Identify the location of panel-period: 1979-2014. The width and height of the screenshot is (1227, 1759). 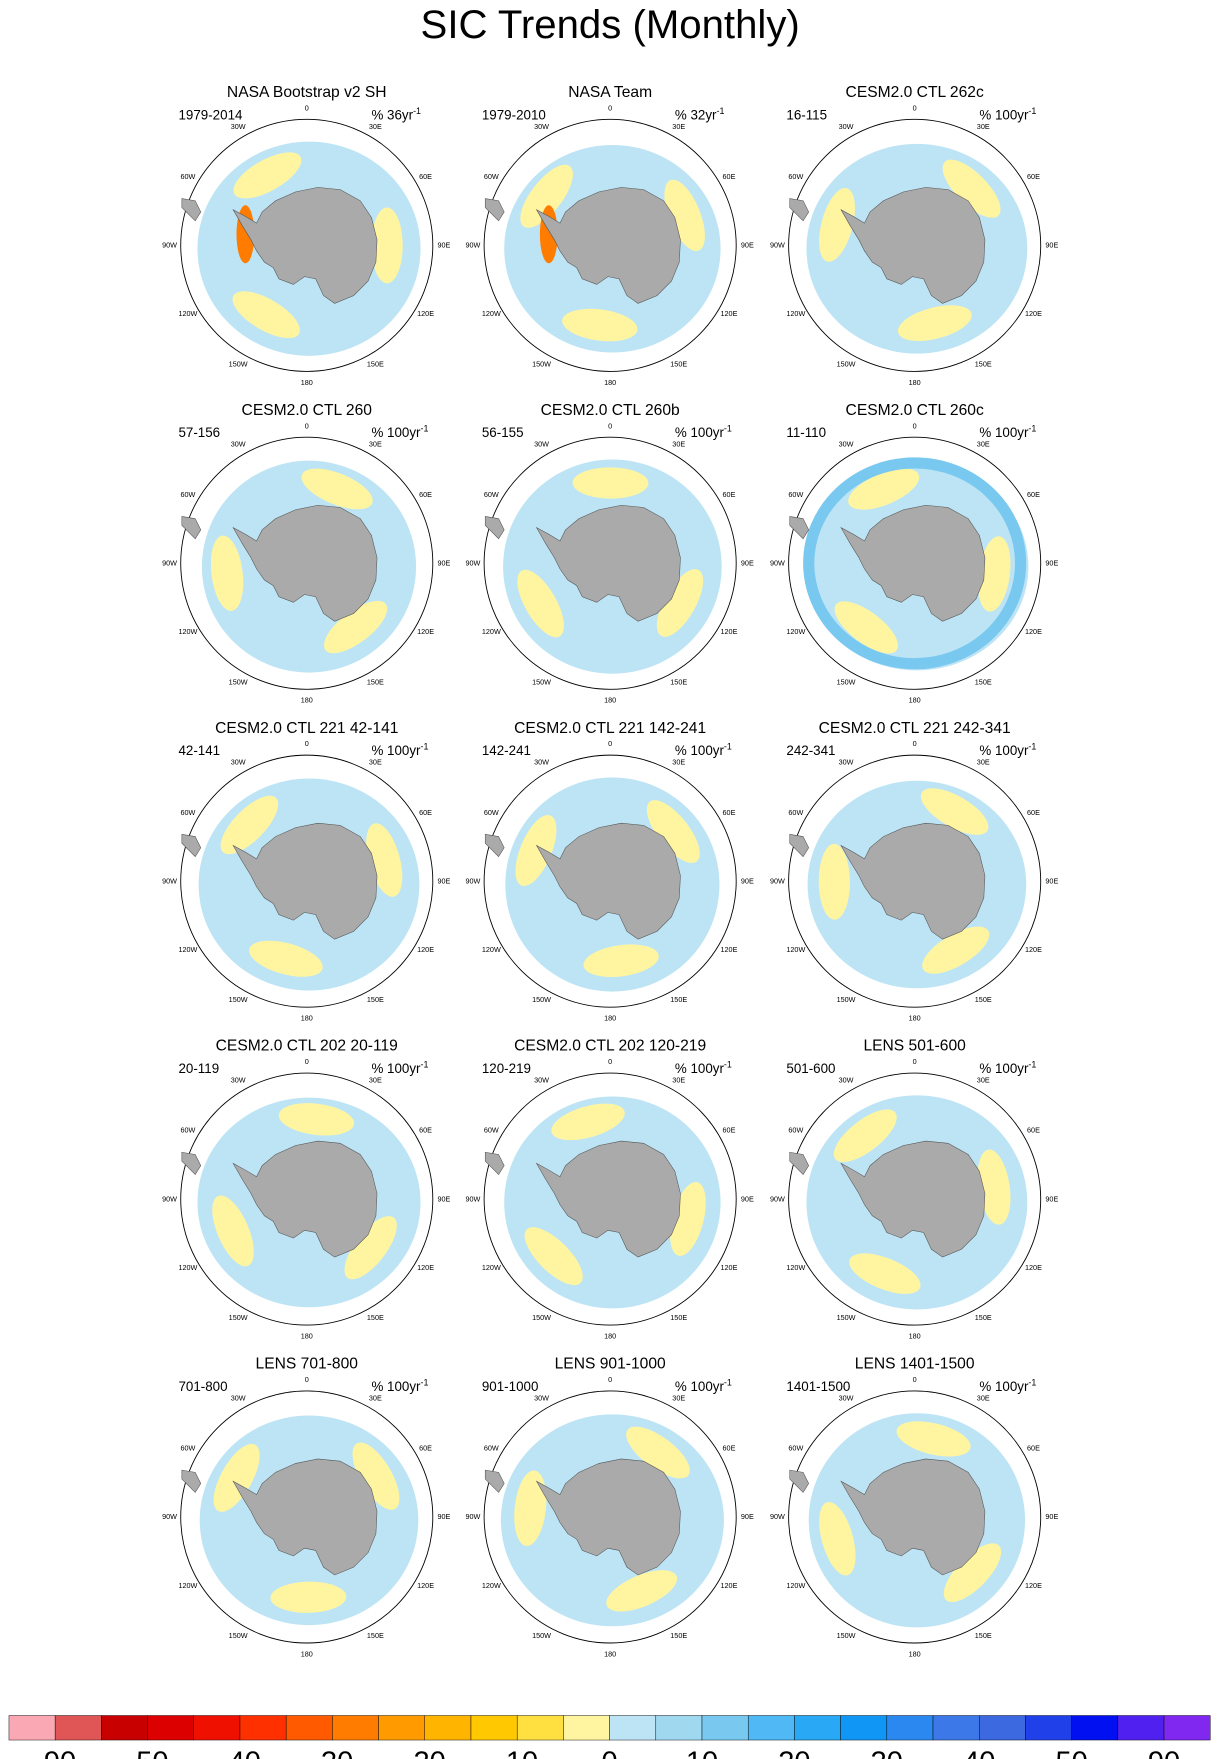
(210, 114).